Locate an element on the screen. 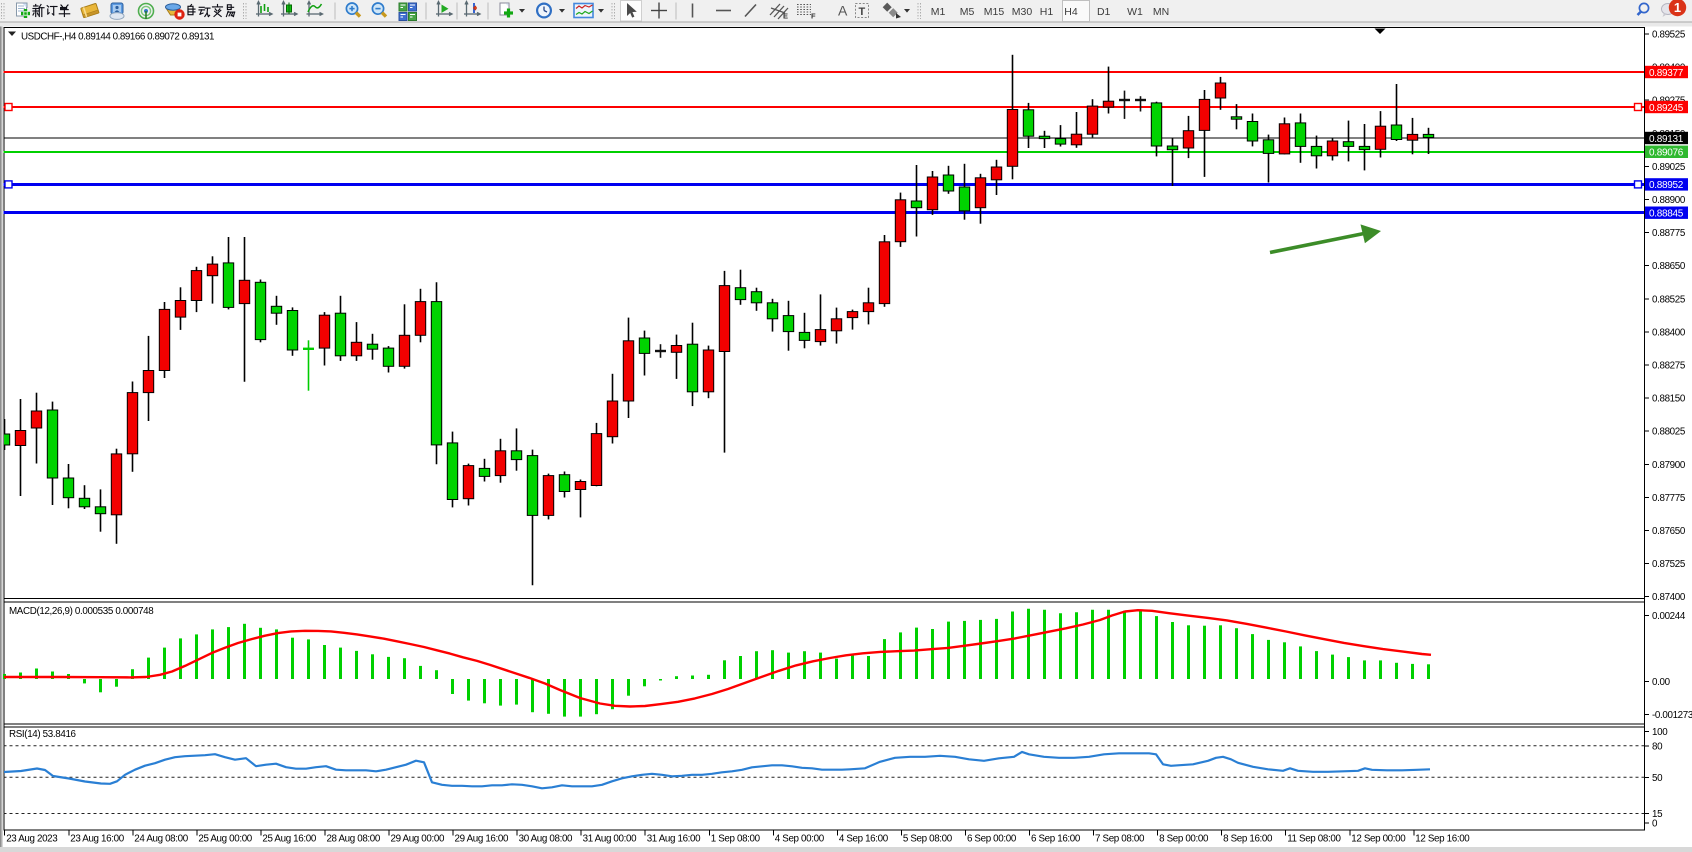 The height and width of the screenshot is (852, 1692). svg-text: 0.89377 is located at coordinates (1666, 73).